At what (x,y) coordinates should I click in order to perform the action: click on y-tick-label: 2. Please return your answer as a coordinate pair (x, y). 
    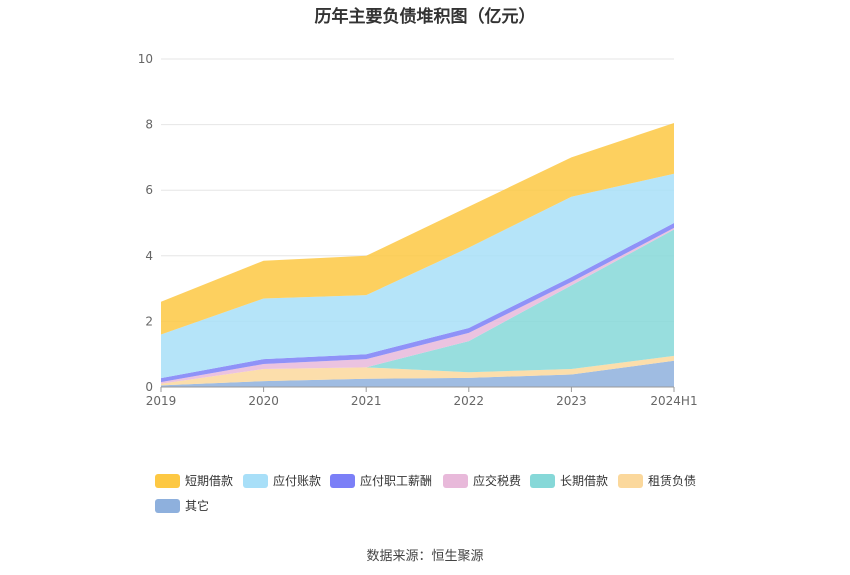
    Looking at the image, I should click on (149, 321).